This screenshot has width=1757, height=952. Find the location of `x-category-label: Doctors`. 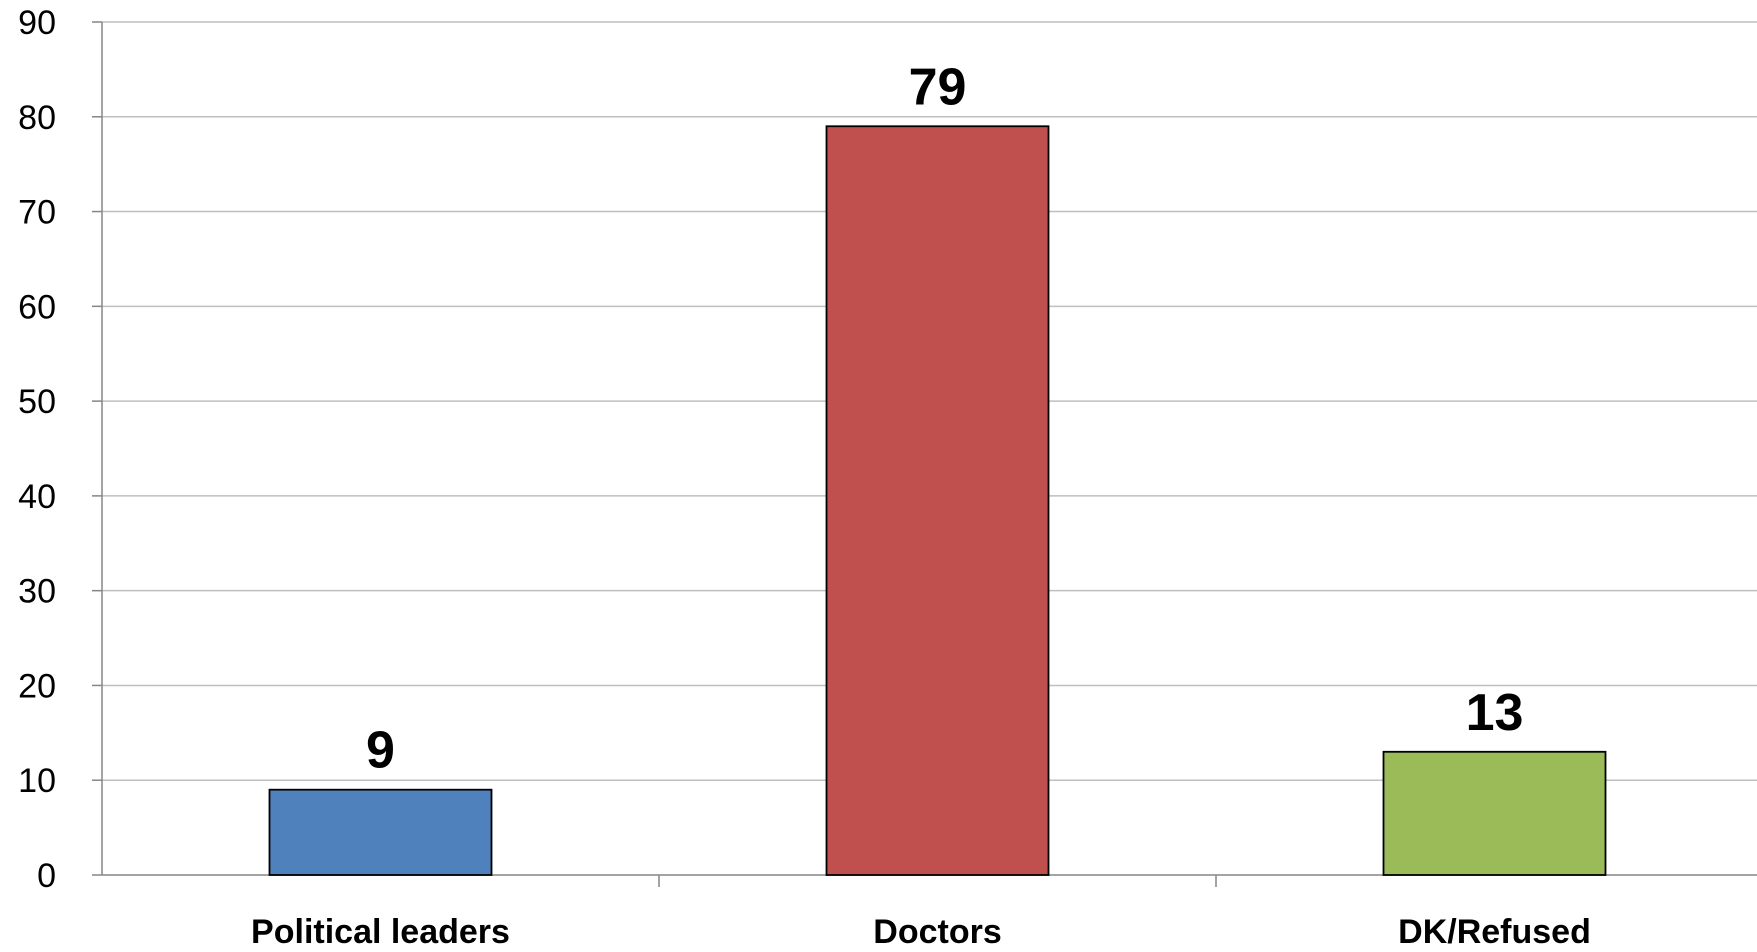

x-category-label: Doctors is located at coordinates (937, 932).